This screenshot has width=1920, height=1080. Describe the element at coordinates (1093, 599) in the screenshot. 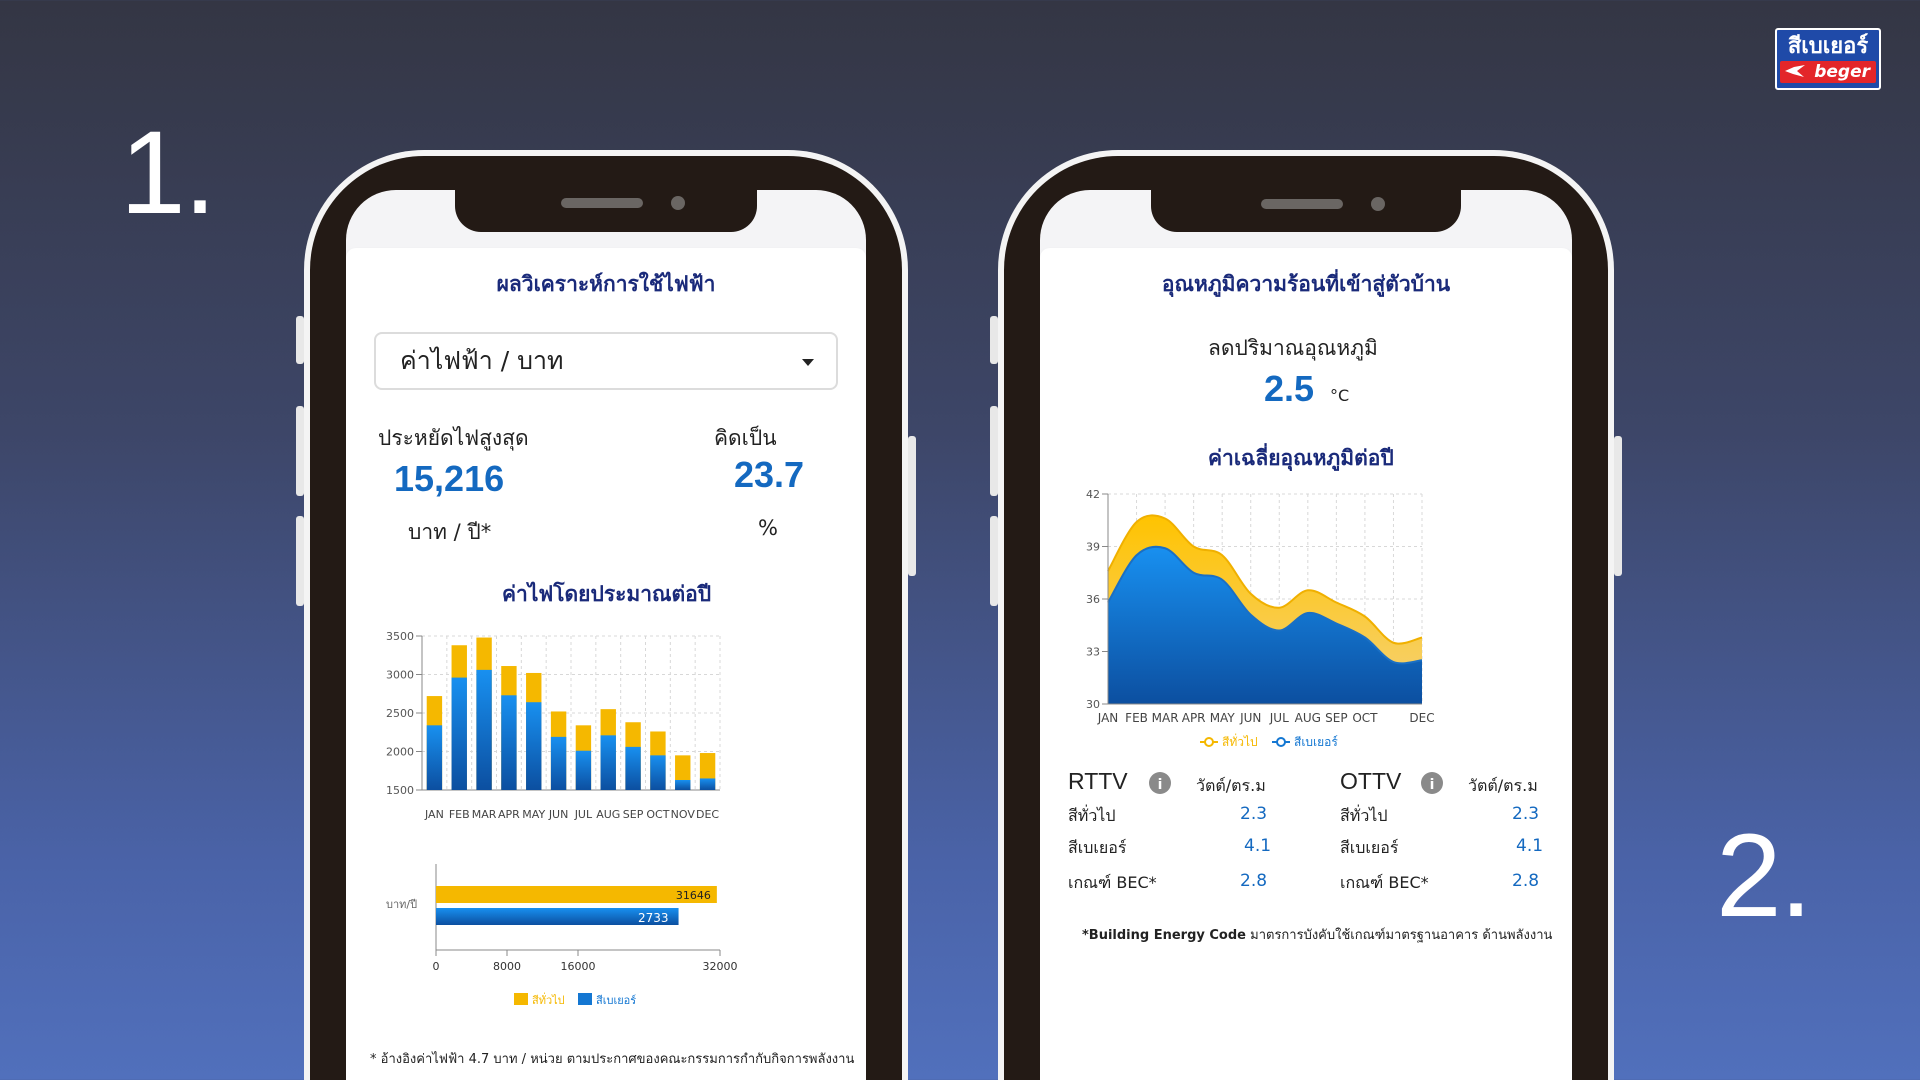

I see `y-tick-label: 36` at that location.